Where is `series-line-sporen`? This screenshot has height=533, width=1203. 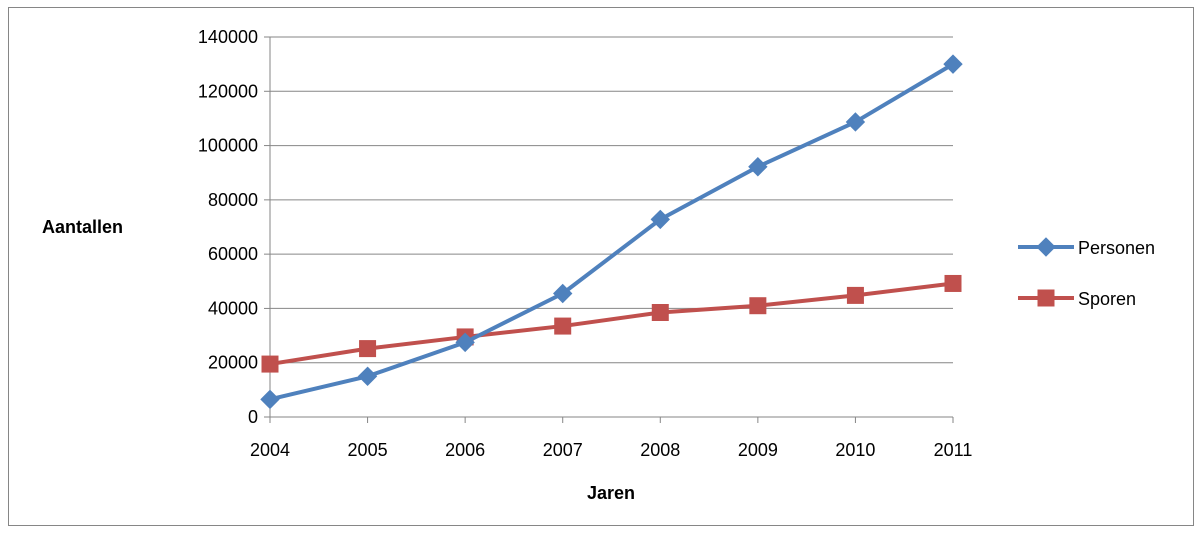 series-line-sporen is located at coordinates (611, 324).